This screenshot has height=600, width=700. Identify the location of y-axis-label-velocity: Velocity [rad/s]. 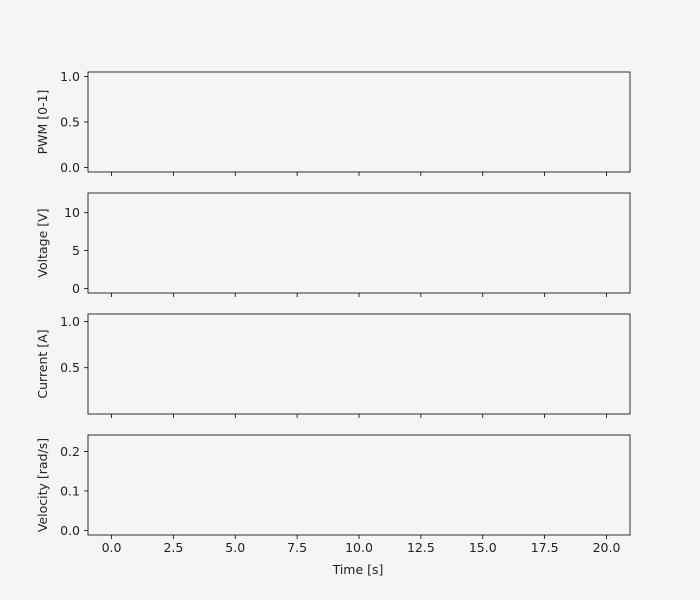
(42, 485).